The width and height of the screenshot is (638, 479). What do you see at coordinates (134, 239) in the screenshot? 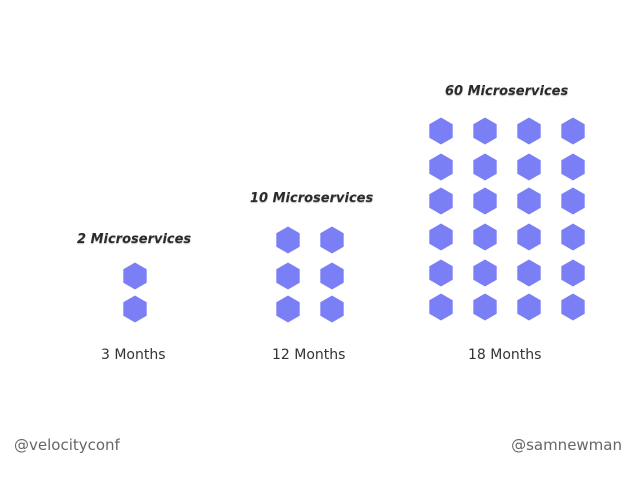
I see `group-title-3-months: 2 Microservices` at bounding box center [134, 239].